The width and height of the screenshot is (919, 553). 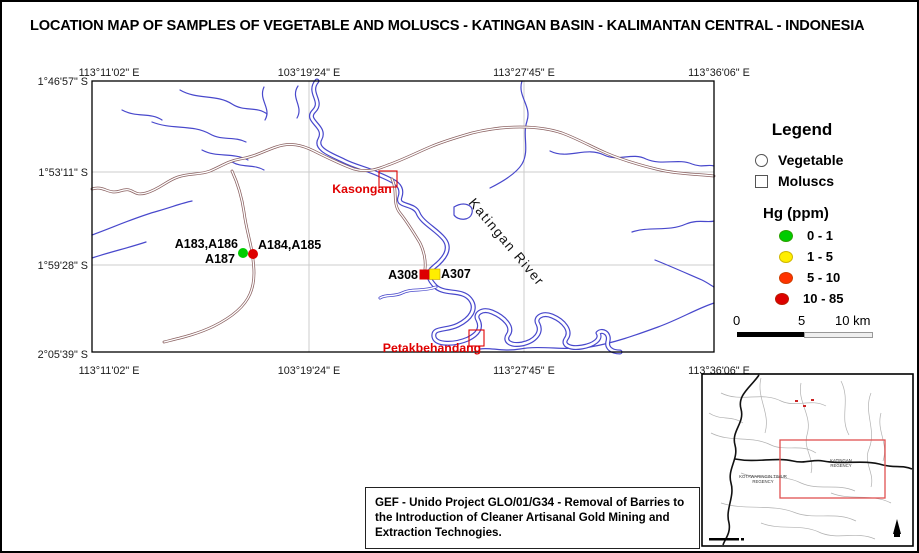 What do you see at coordinates (770, 334) in the screenshot?
I see `scale-segment-black` at bounding box center [770, 334].